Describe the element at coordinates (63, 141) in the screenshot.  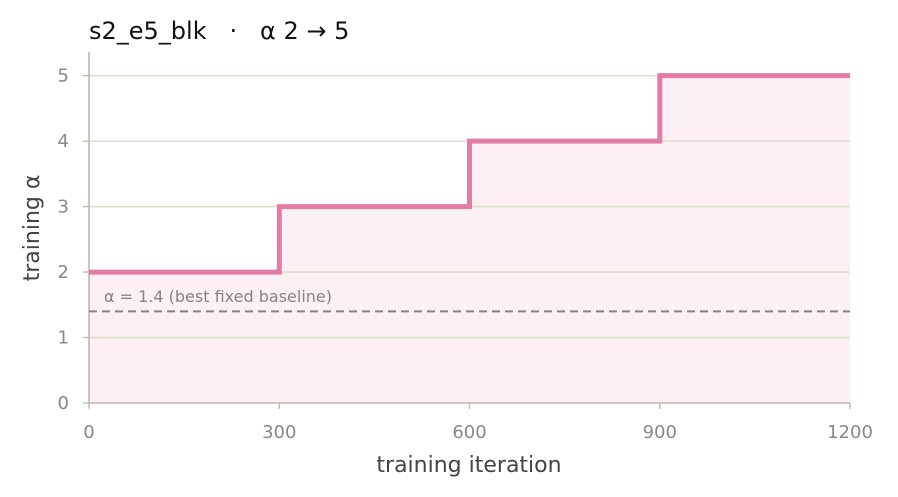
I see `y-tick-label-4: 4` at that location.